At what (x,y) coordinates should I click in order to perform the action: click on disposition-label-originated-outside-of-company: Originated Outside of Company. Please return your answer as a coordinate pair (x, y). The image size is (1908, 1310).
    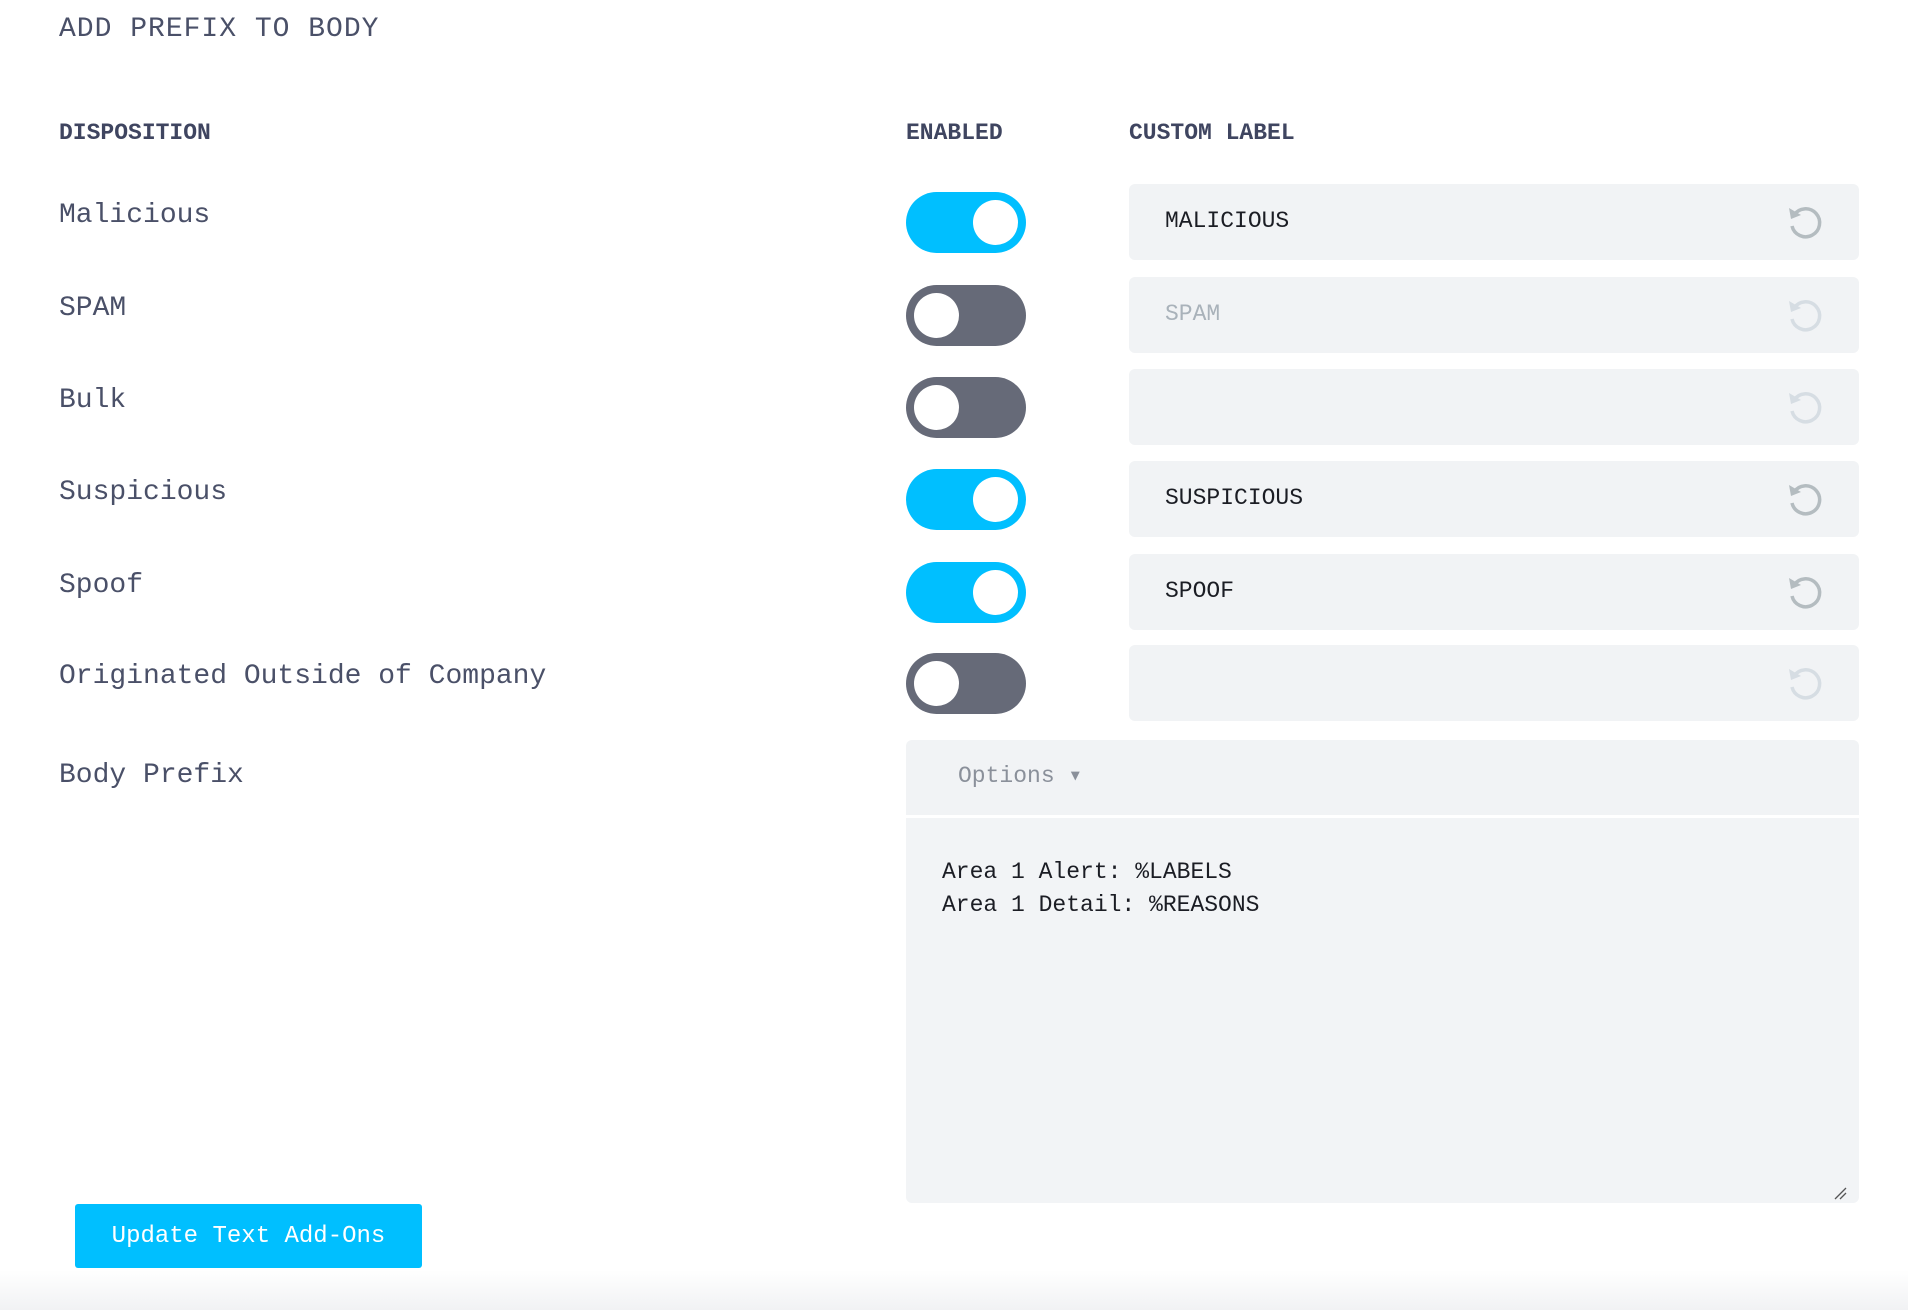
    Looking at the image, I should click on (303, 676).